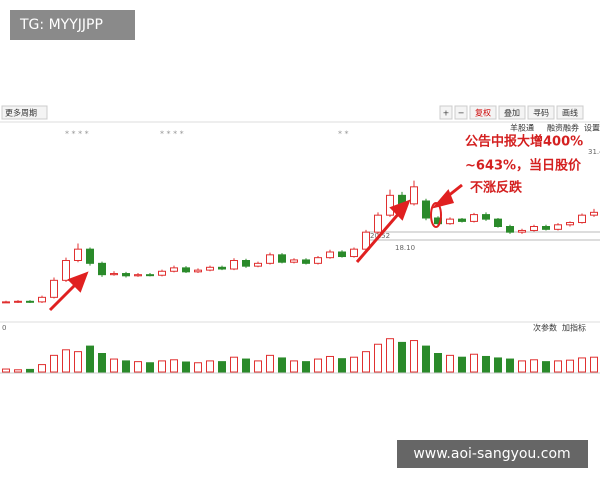 The width and height of the screenshot is (600, 484). Describe the element at coordinates (4, 328) in the screenshot. I see `volume-zero: 0` at that location.